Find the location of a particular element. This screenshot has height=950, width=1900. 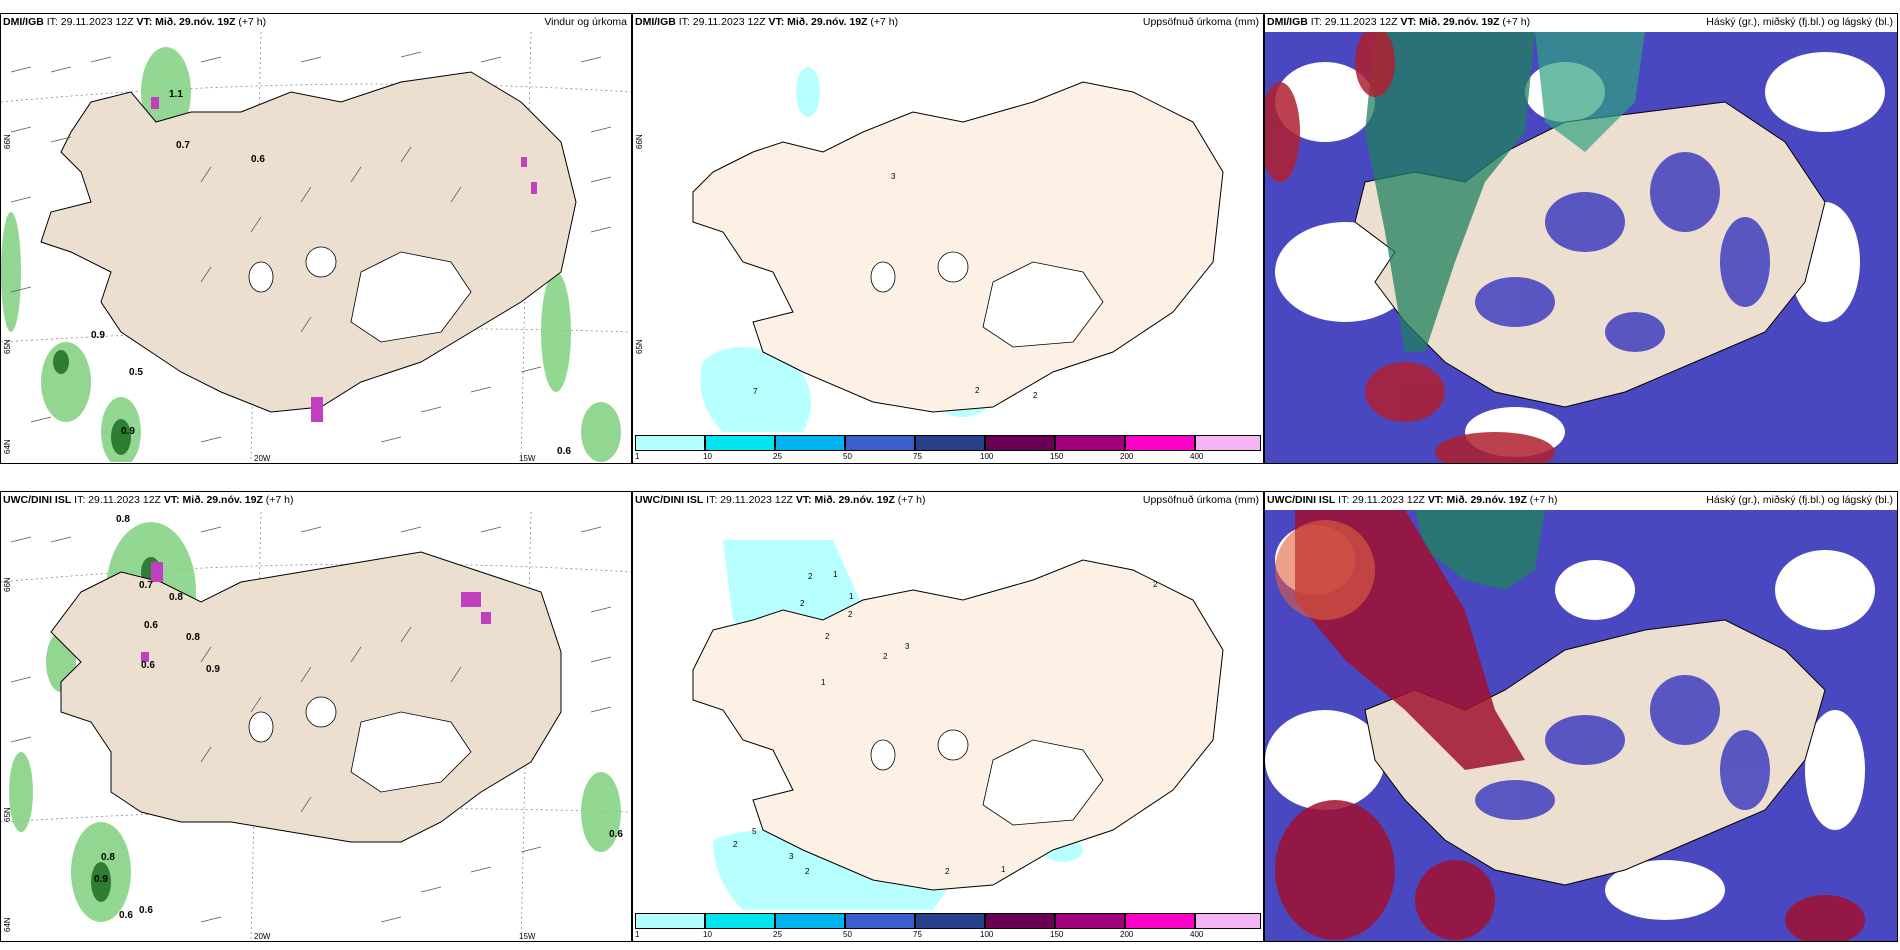

precip-label: 7 is located at coordinates (755, 391).